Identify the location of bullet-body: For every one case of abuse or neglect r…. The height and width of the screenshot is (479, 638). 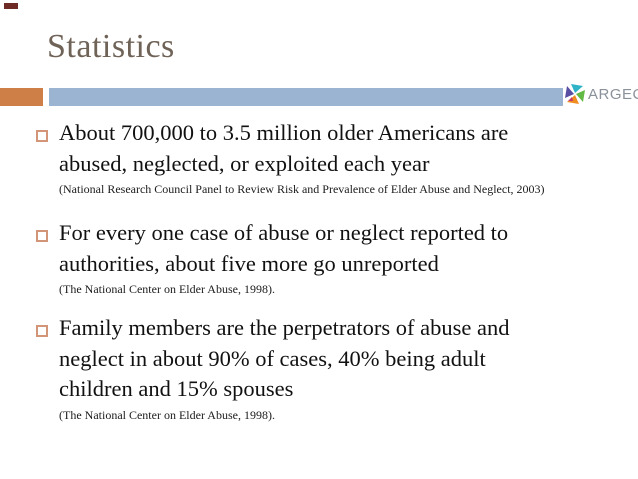
(334, 257).